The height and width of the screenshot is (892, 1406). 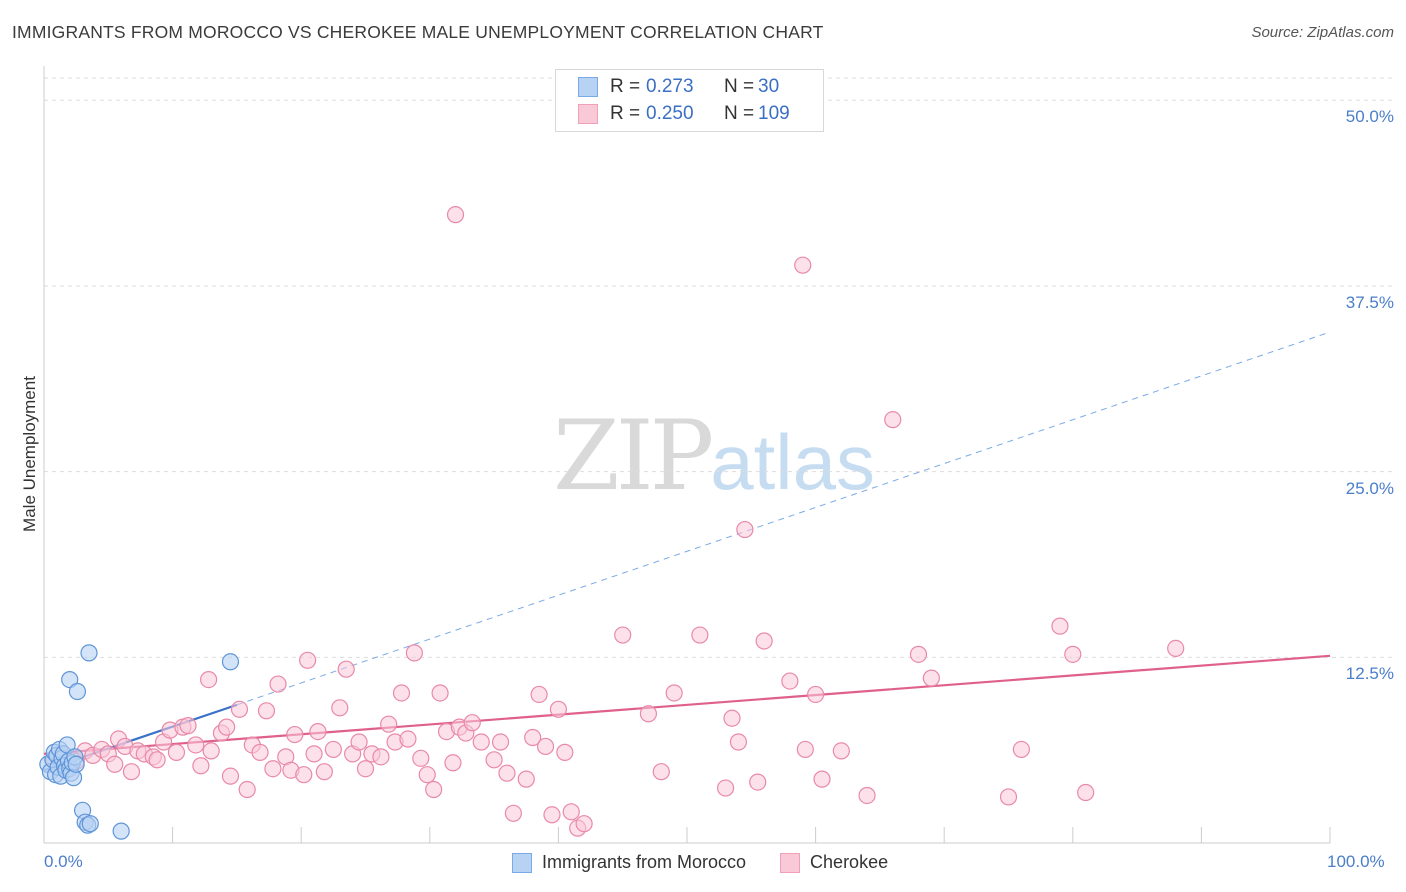 What do you see at coordinates (1356, 861) in the screenshot?
I see `x-tick-label-max: 100.0%` at bounding box center [1356, 861].